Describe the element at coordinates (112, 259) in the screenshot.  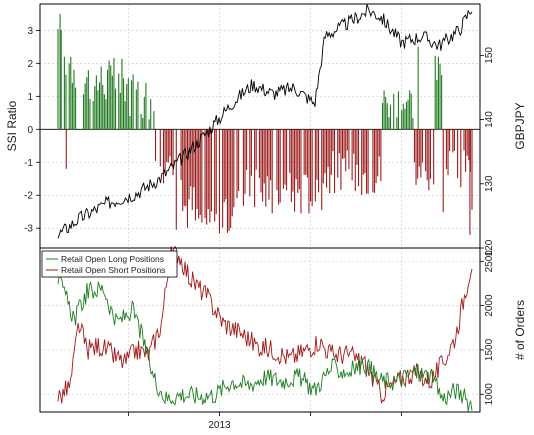
I see `legend-label-long: Retail Open Long Positions` at that location.